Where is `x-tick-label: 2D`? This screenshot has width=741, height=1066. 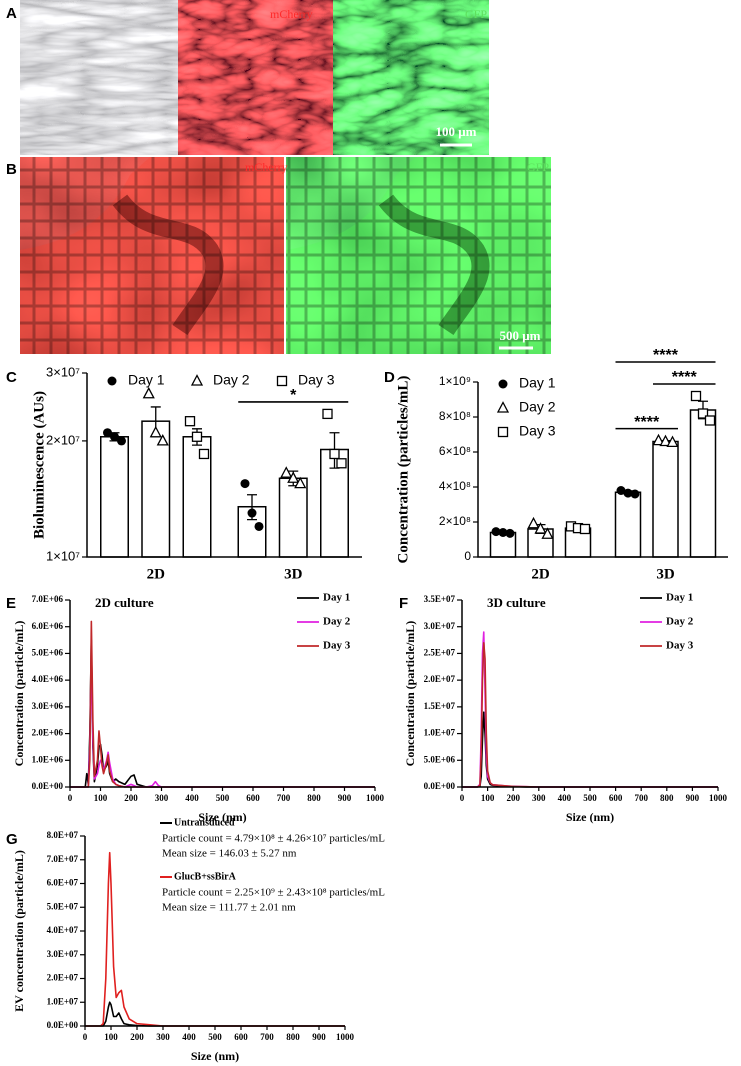
x-tick-label: 2D is located at coordinates (156, 574).